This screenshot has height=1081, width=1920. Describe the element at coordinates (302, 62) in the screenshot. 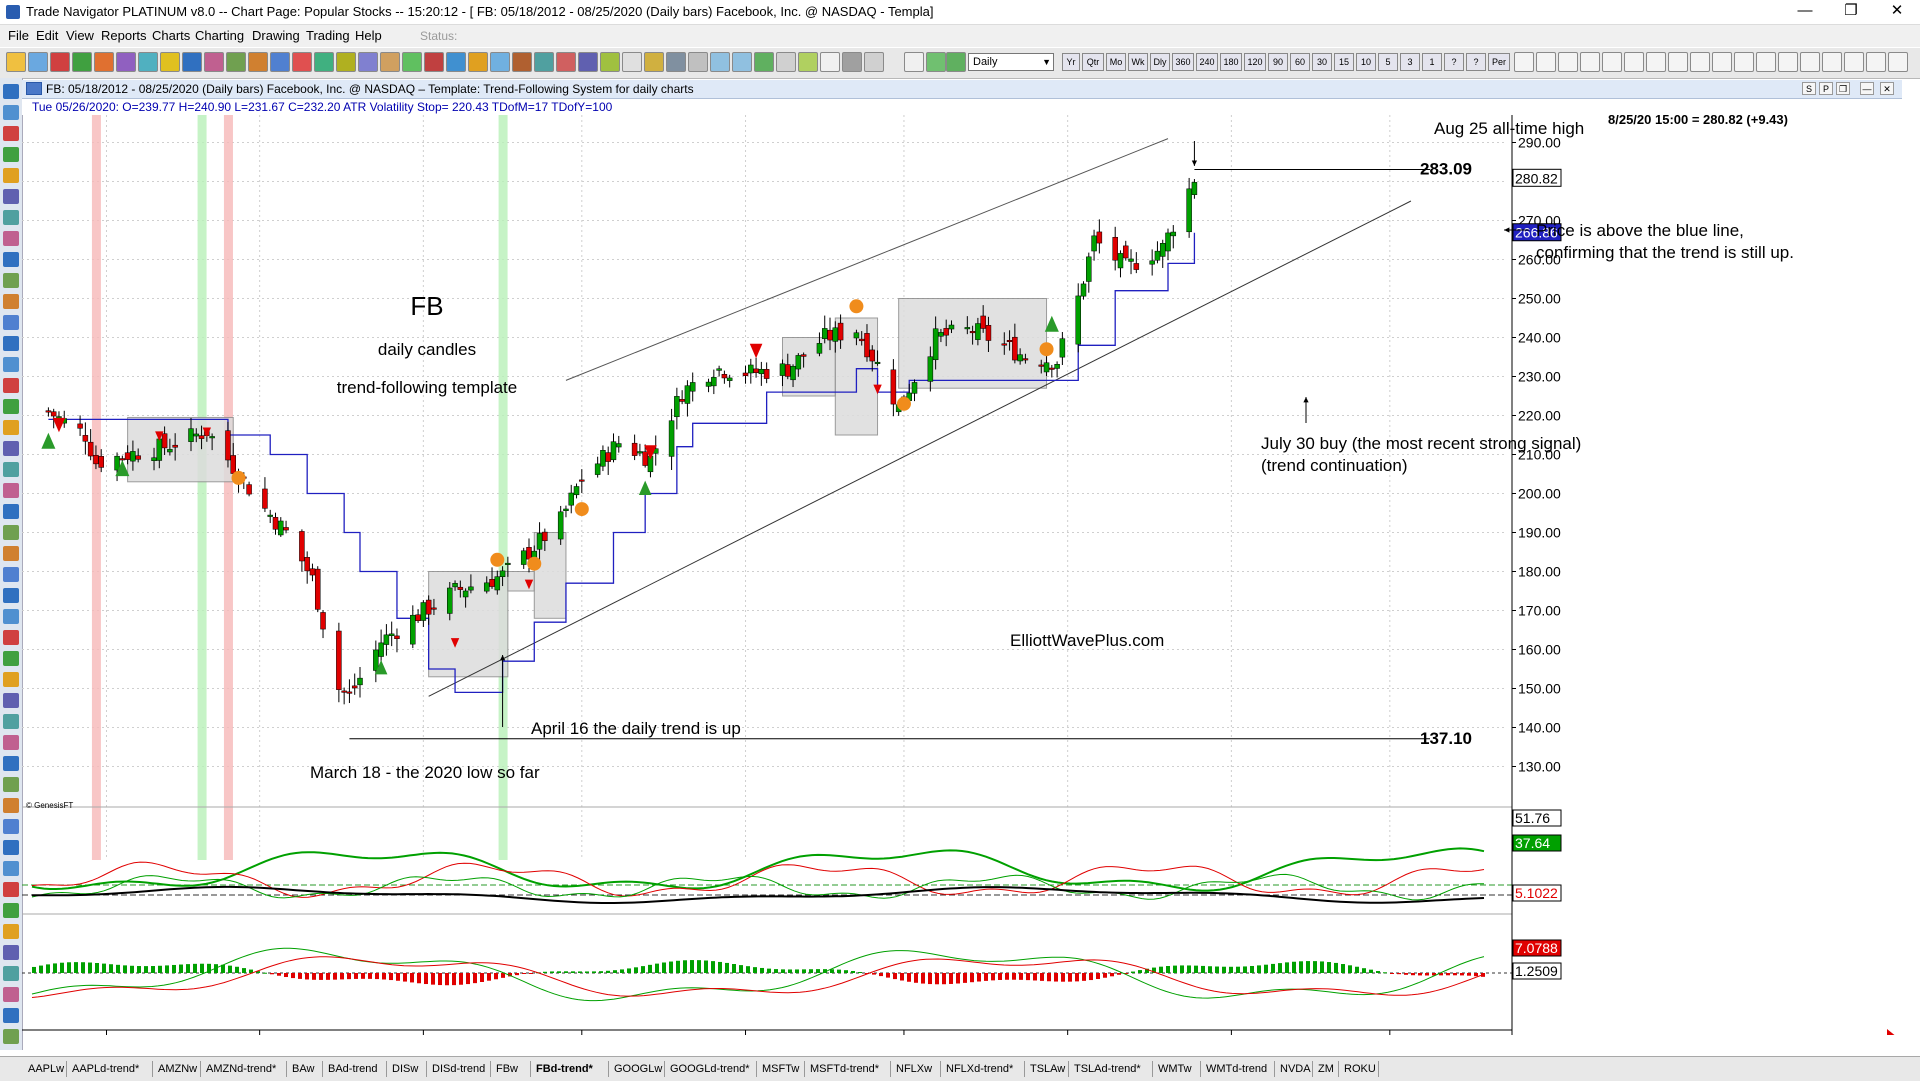

I see `stop-icon` at that location.